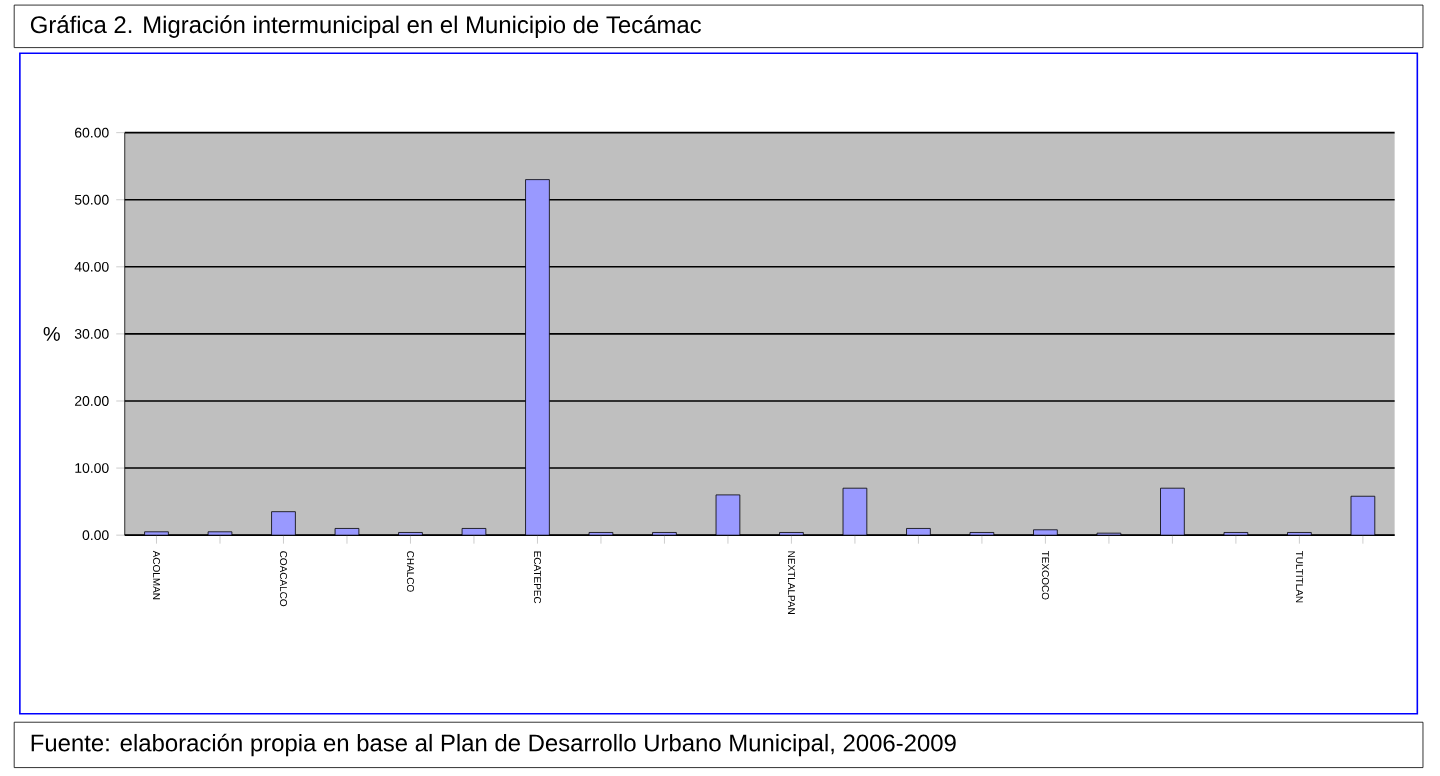  Describe the element at coordinates (493, 745) in the screenshot. I see `source-note: Fuente: elaboración propia en base al Plan de Desarrollo Urbano Municipal, 2006-2009` at that location.